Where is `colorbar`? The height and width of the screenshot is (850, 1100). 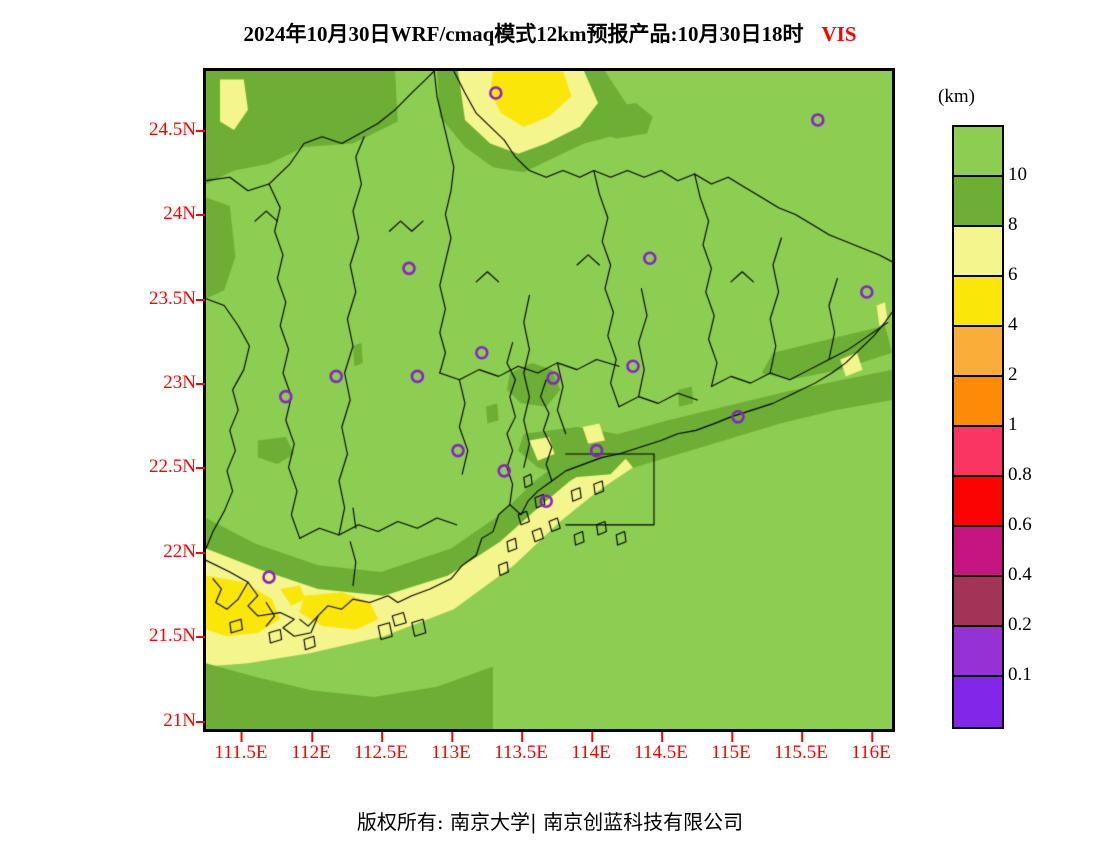 colorbar is located at coordinates (978, 427).